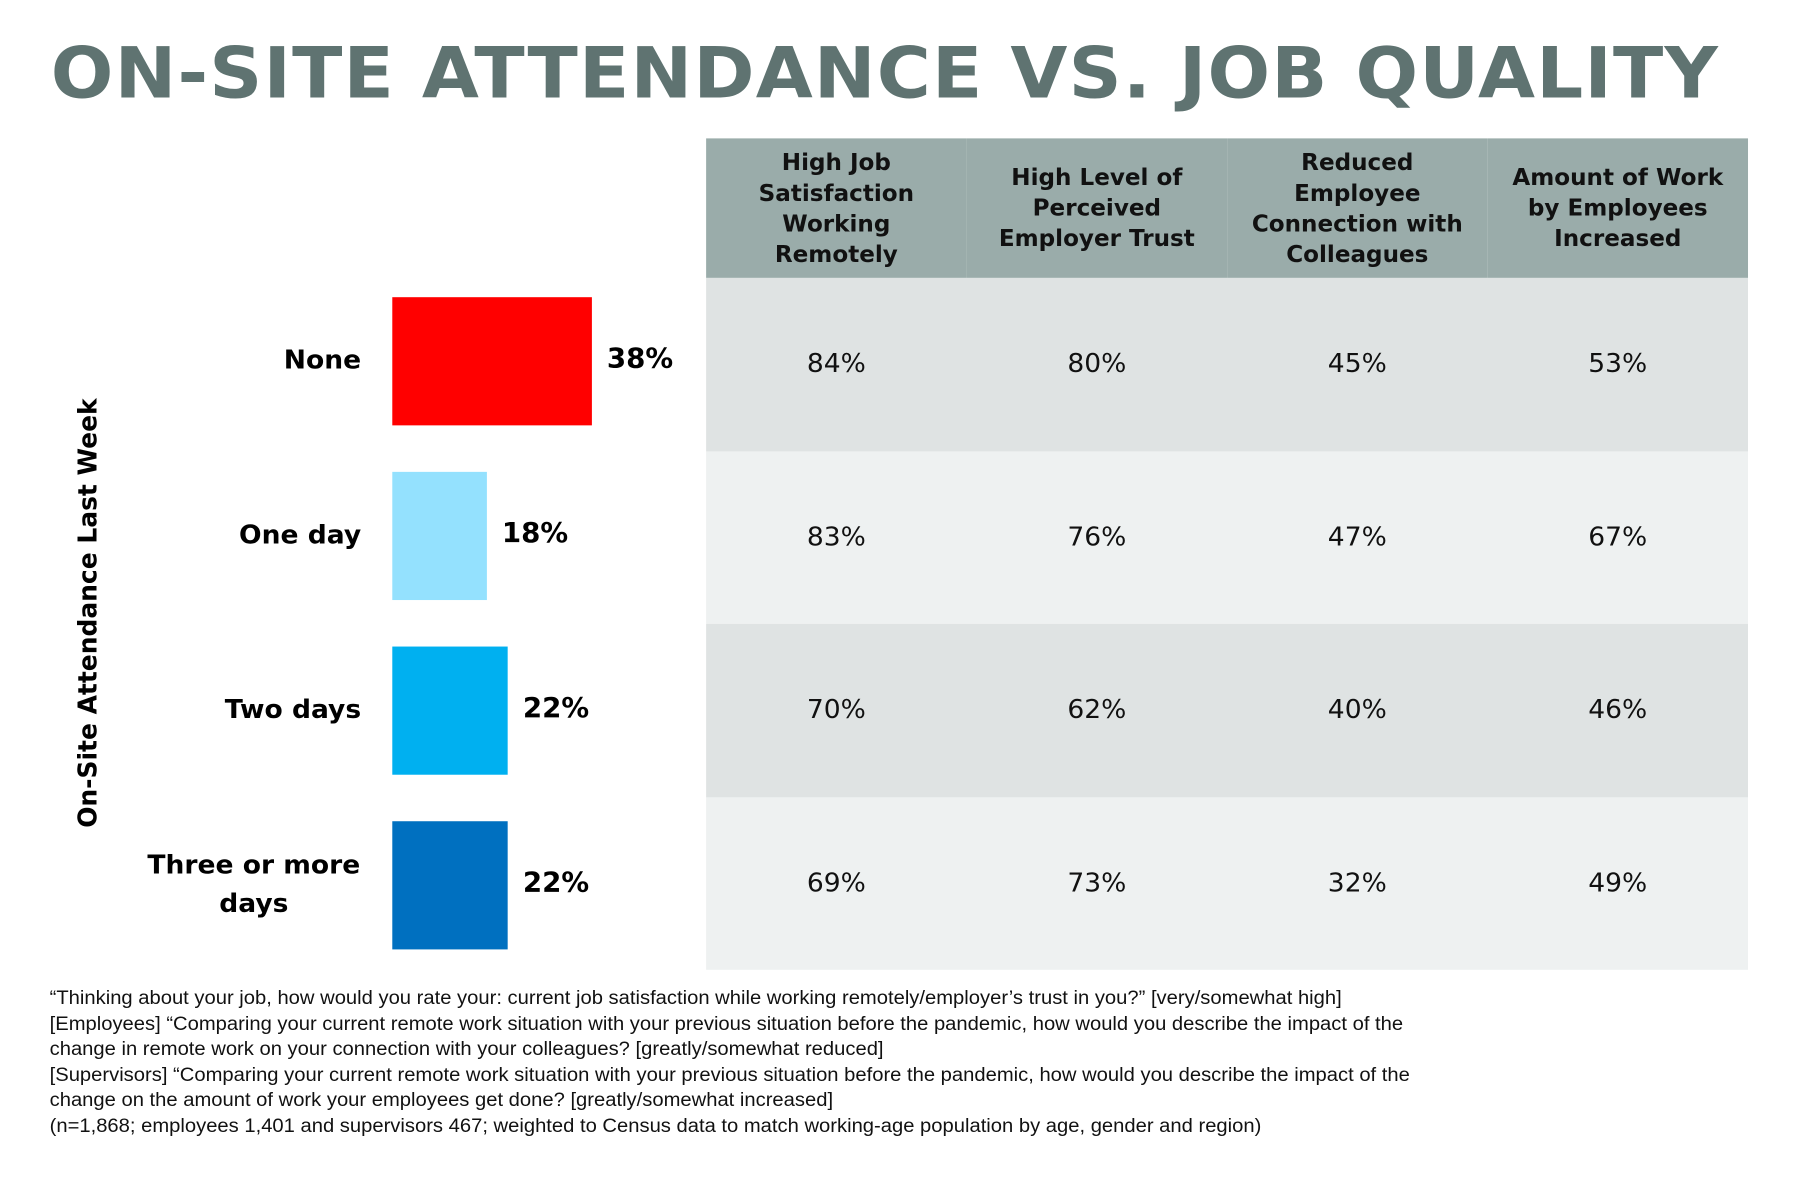  What do you see at coordinates (1618, 710) in the screenshot?
I see `table-cell: 46%` at bounding box center [1618, 710].